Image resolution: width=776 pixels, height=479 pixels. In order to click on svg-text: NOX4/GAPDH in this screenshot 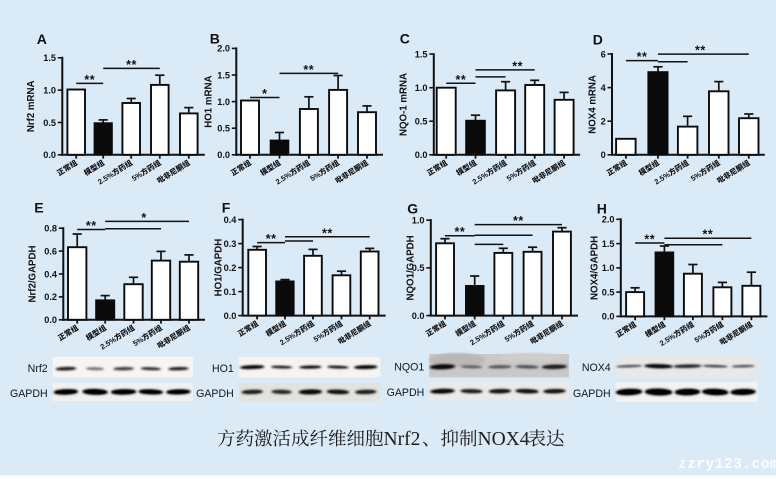, I will do `click(594, 268)`.